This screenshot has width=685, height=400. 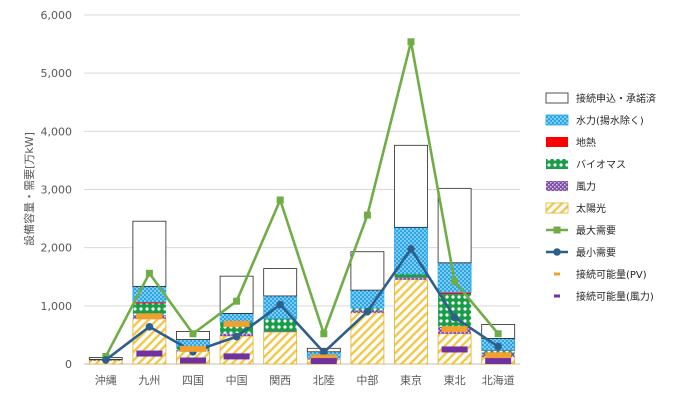 What do you see at coordinates (498, 334) in the screenshot?
I see `max-demand-point-北海道` at bounding box center [498, 334].